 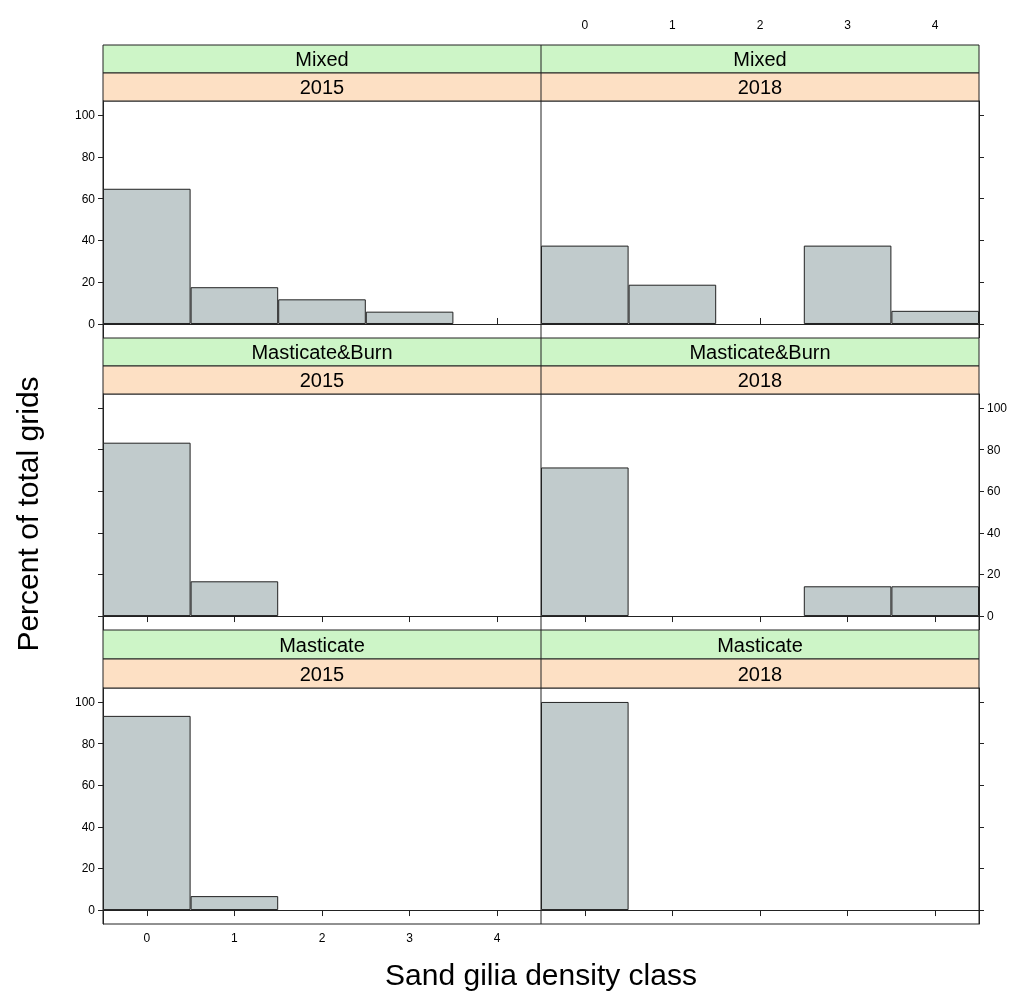 What do you see at coordinates (28, 514) in the screenshot?
I see `y-axis-title: Percent of total grids` at bounding box center [28, 514].